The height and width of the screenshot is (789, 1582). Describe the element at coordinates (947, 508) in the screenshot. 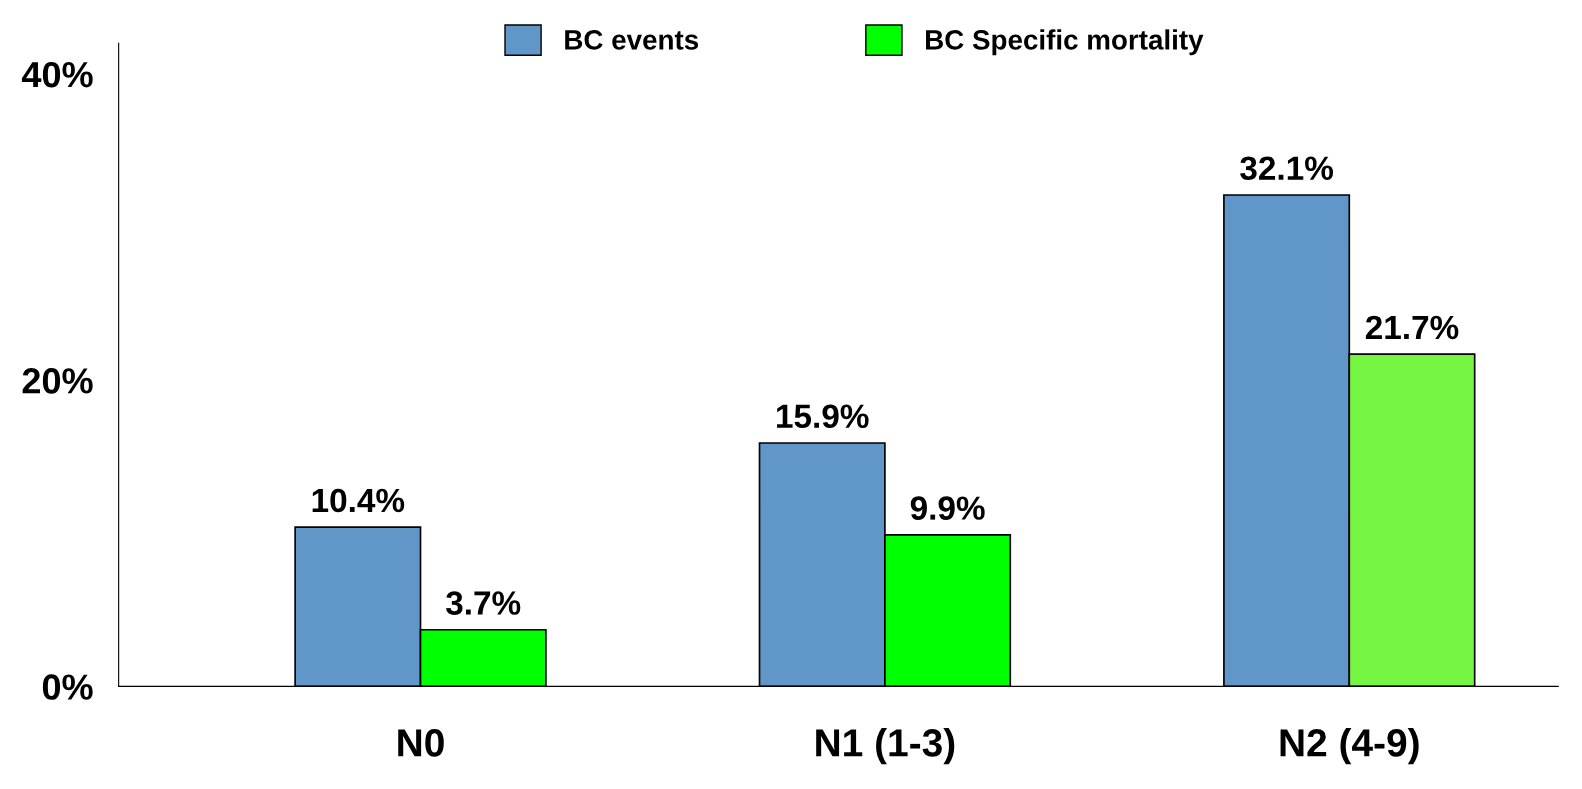

I see `data-label: 9.9%` at that location.